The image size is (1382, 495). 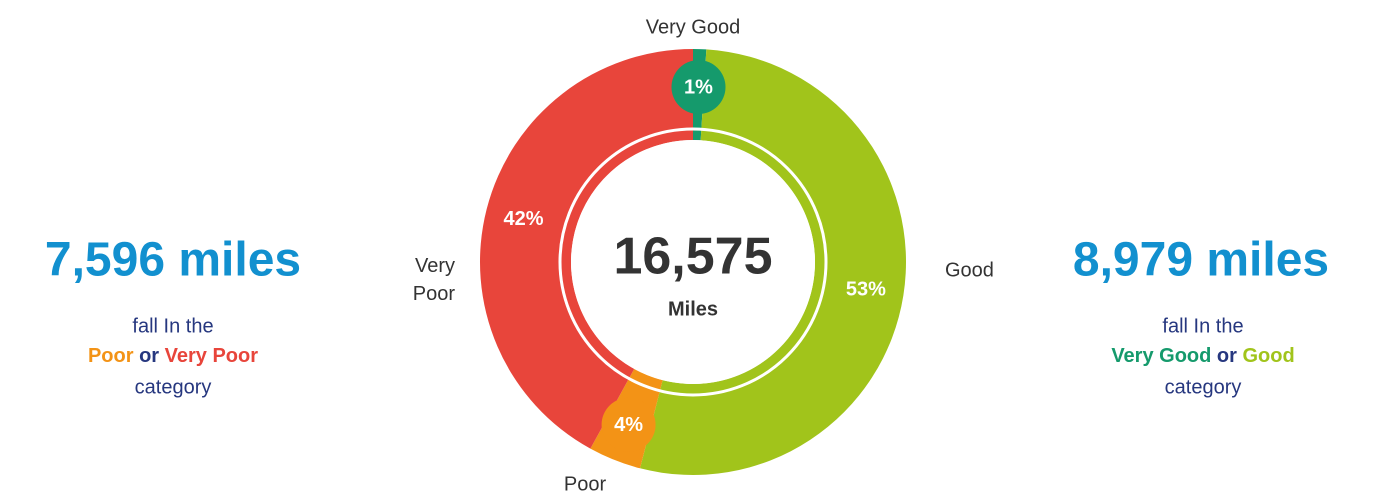 I want to click on category-label: Good, so click(x=969, y=270).